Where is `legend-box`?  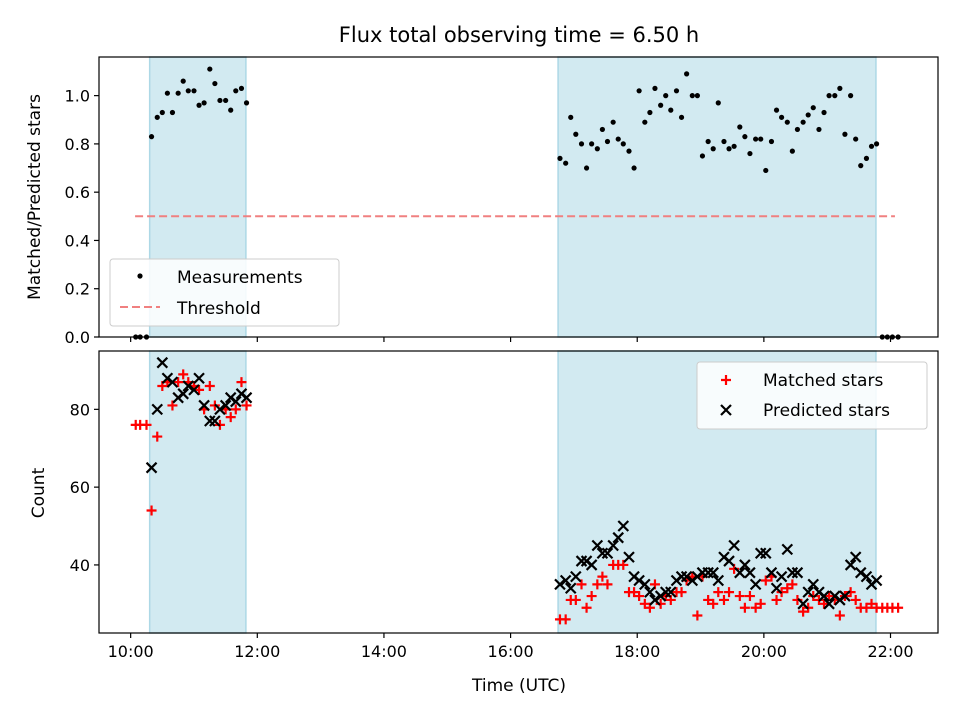
legend-box is located at coordinates (812, 395).